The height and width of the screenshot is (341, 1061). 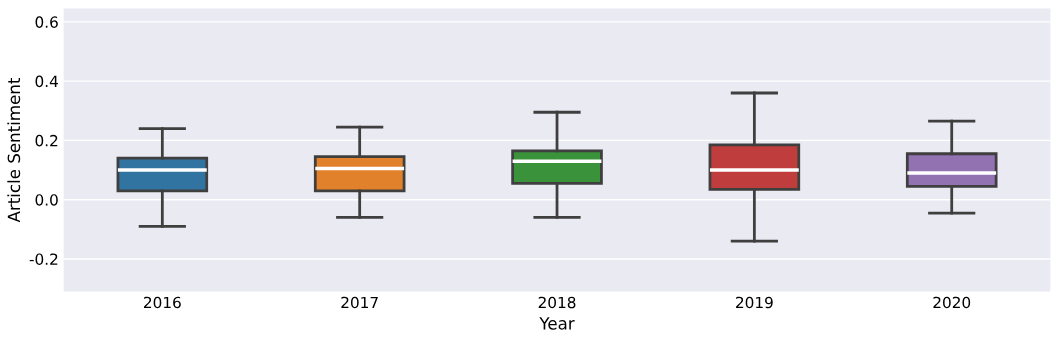 What do you see at coordinates (46, 22) in the screenshot?
I see `y-tick-label: 0.6` at bounding box center [46, 22].